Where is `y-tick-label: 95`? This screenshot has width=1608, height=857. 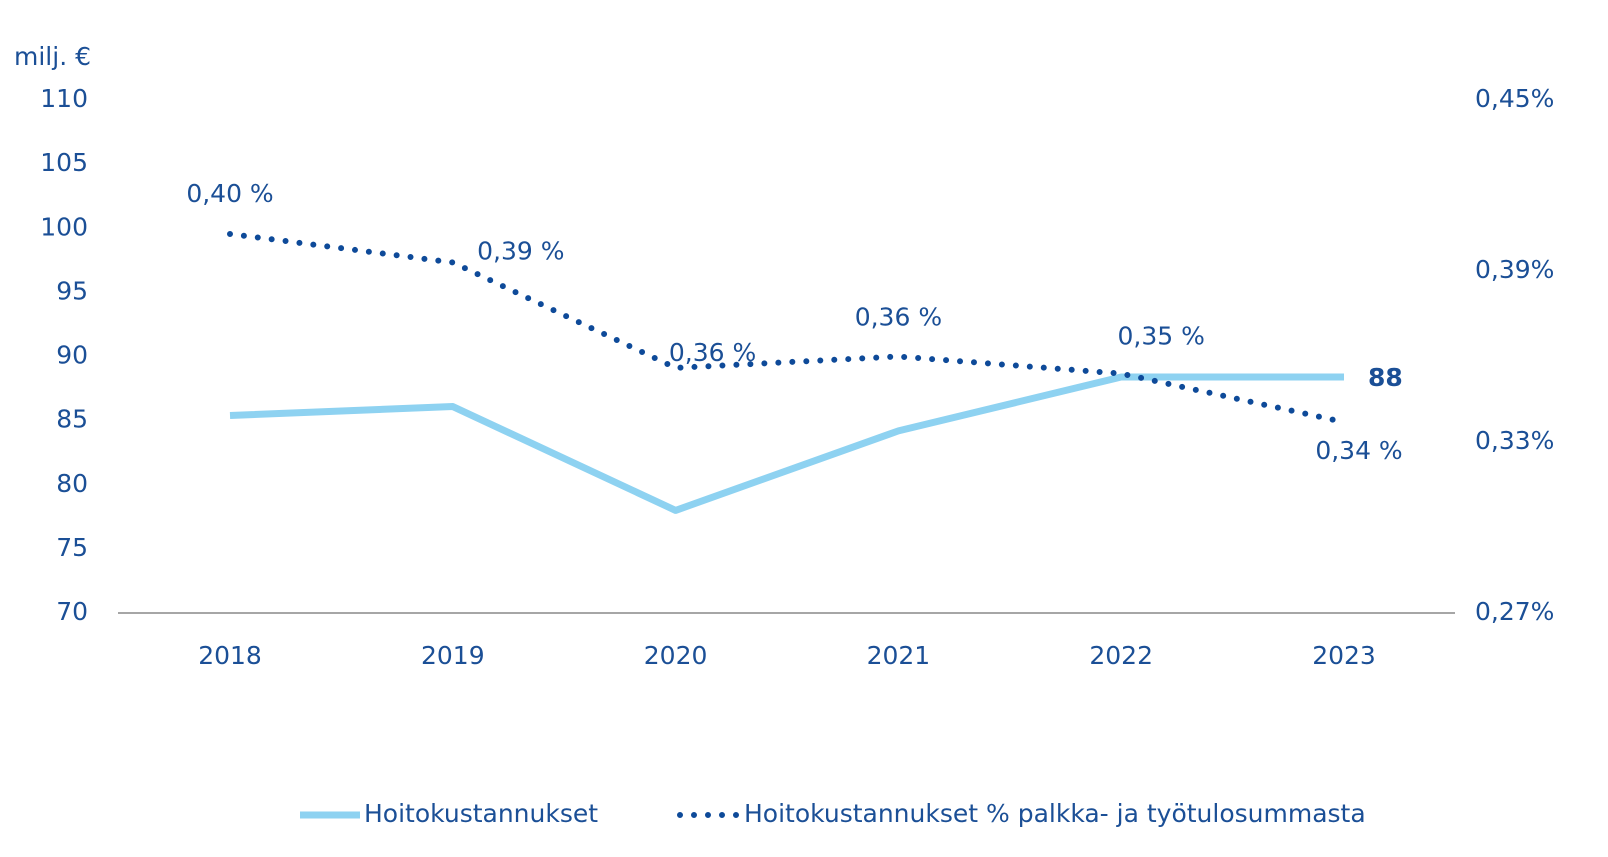
y-tick-label: 95 is located at coordinates (72, 290).